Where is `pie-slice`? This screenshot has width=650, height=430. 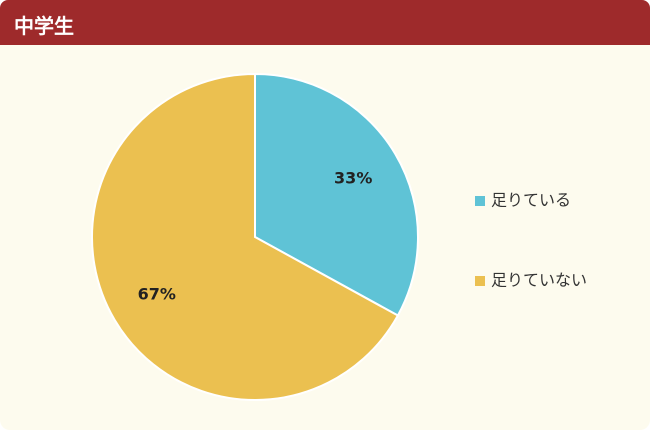 pie-slice is located at coordinates (336, 194).